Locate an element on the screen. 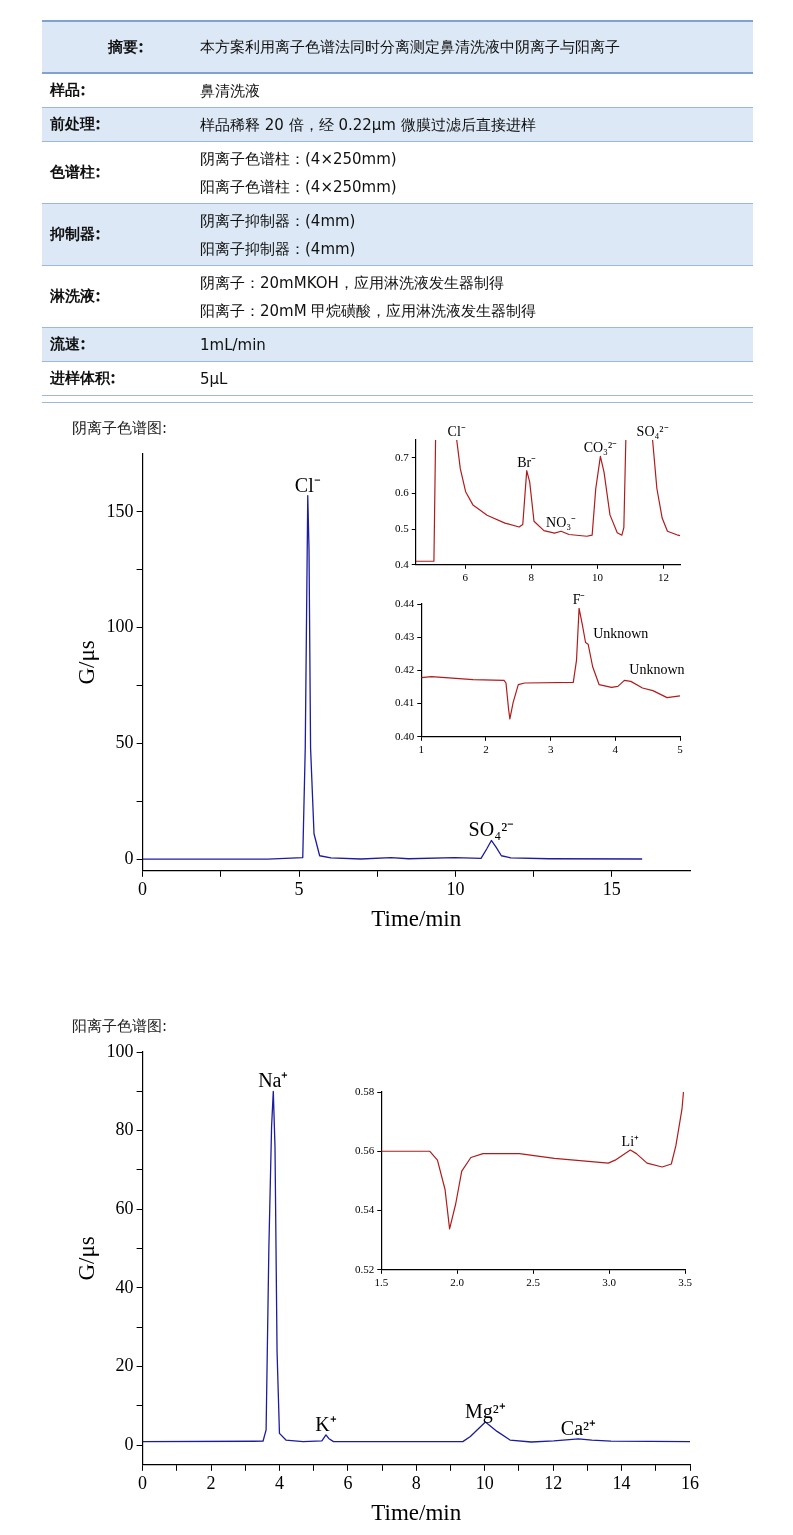 The width and height of the screenshot is (793, 1535). text: 本方案利用离子色谱法同时分离测定鼻清洗液中阴离子与阳离子 is located at coordinates (410, 47).